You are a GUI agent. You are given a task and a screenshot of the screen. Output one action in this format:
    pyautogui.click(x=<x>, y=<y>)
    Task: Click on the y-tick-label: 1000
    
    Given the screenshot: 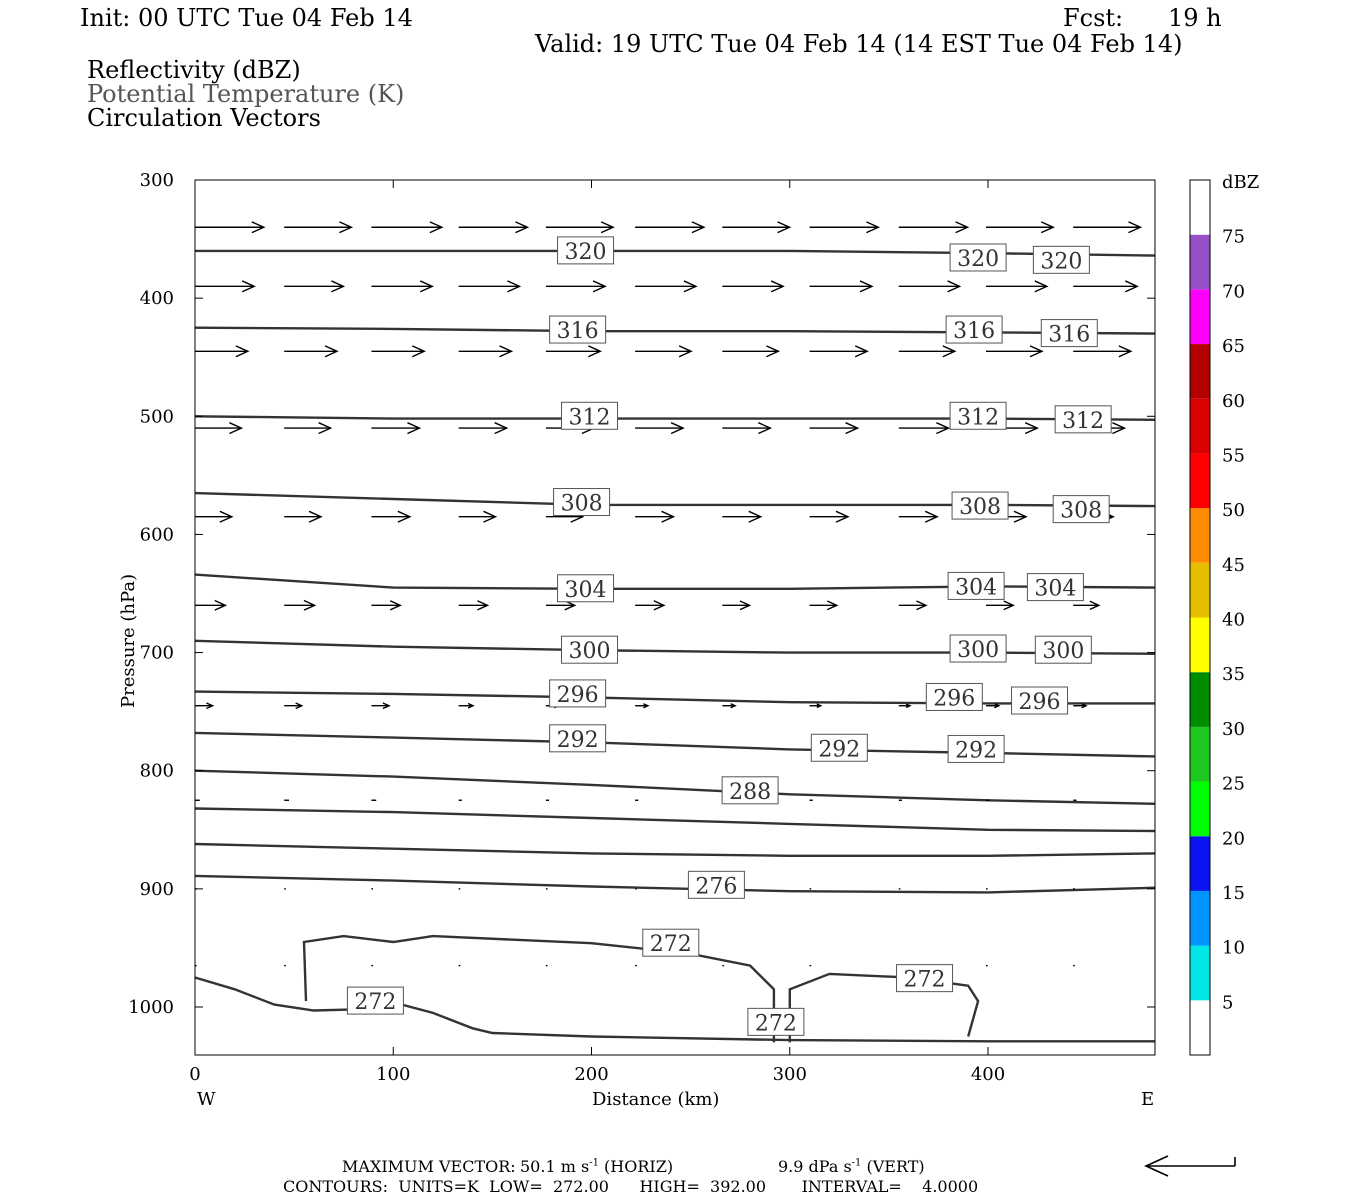 What is the action you would take?
    pyautogui.click(x=151, y=1007)
    